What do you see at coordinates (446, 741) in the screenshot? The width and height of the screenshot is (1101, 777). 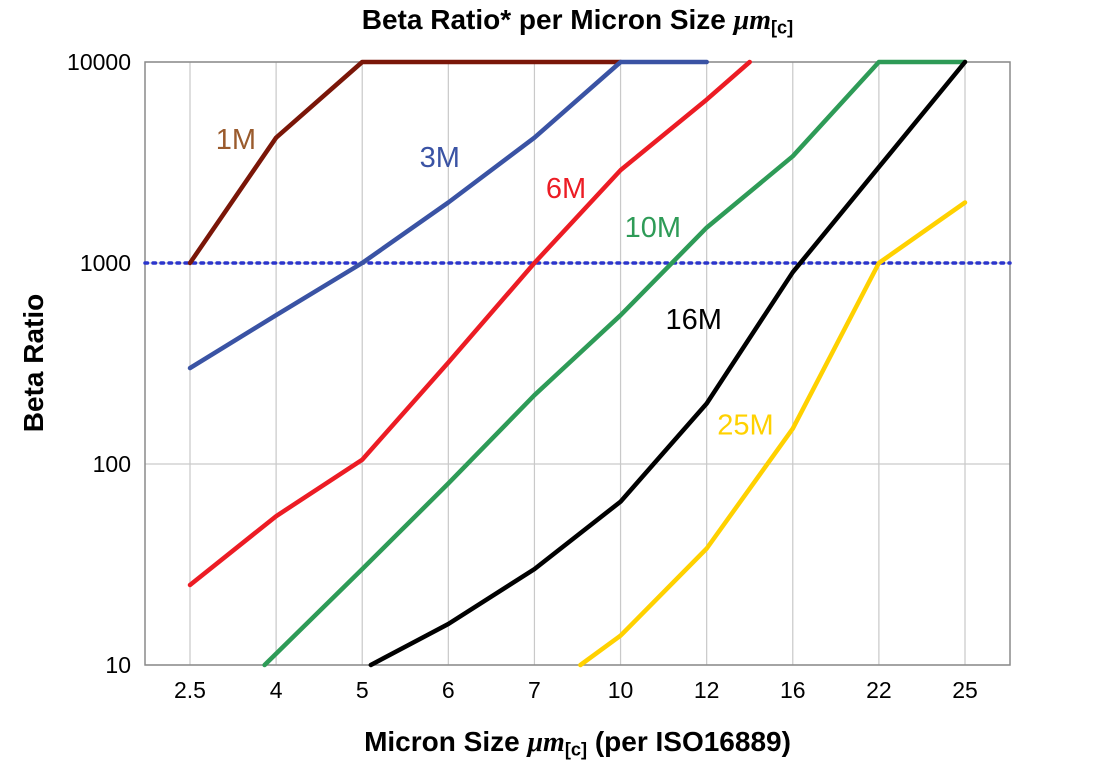 I see `x-axis-title-text: Micron Size` at bounding box center [446, 741].